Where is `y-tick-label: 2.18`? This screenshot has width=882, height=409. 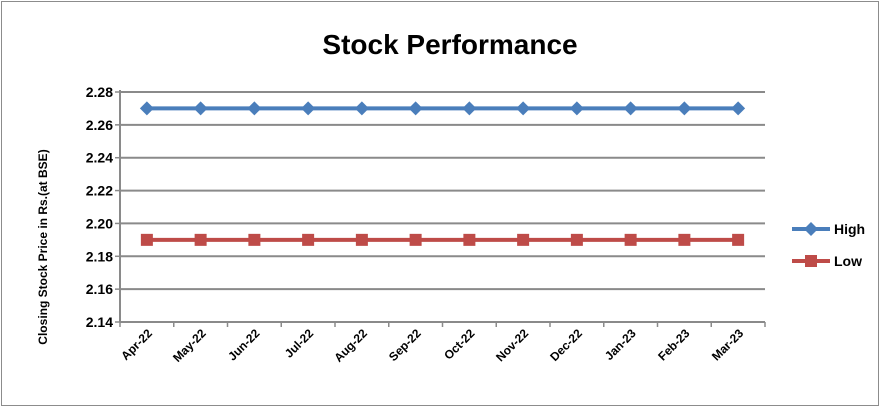
y-tick-label: 2.18 is located at coordinates (99, 256).